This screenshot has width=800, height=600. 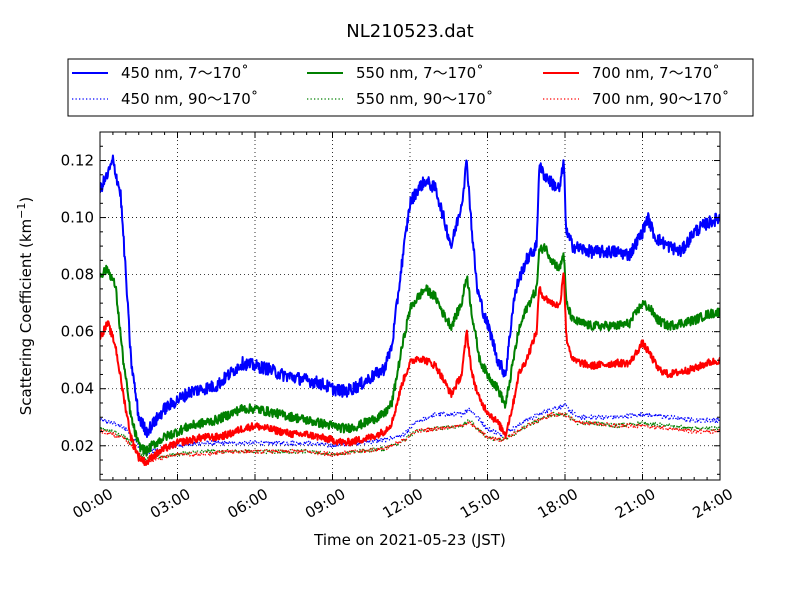 I want to click on x-tick-label: 03:00, so click(x=170, y=503).